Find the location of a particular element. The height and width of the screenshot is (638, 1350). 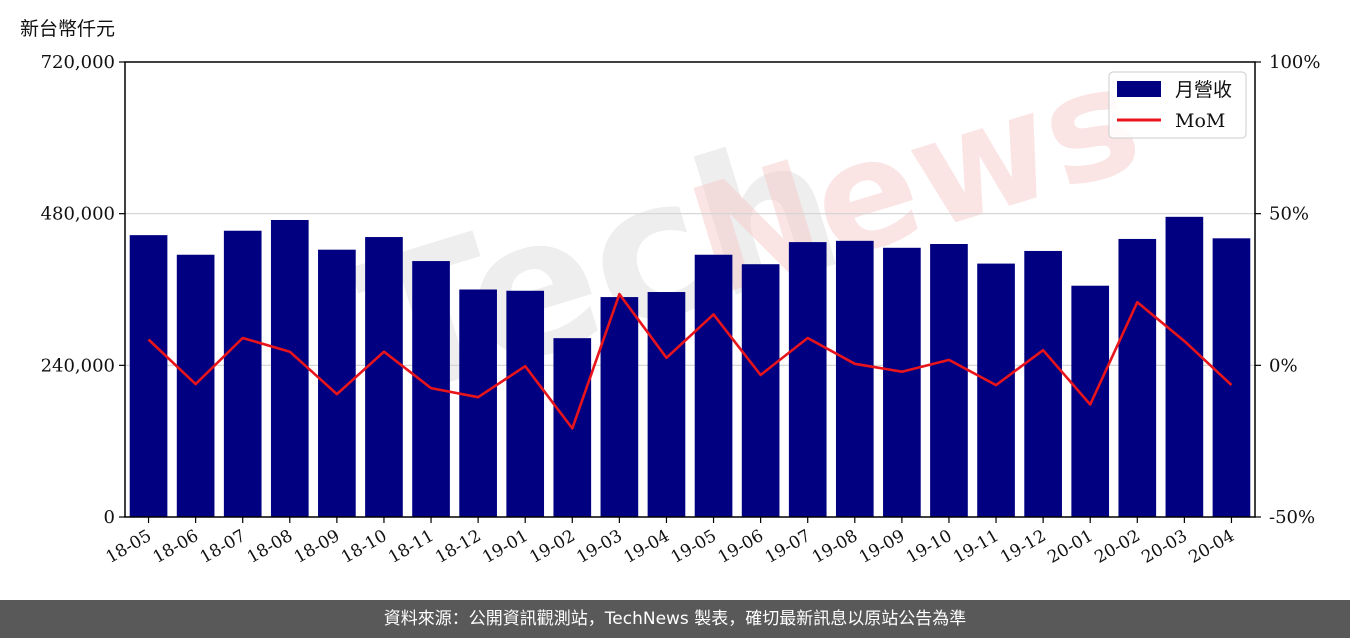

x-tick-label: 19-01 is located at coordinates (505, 547).